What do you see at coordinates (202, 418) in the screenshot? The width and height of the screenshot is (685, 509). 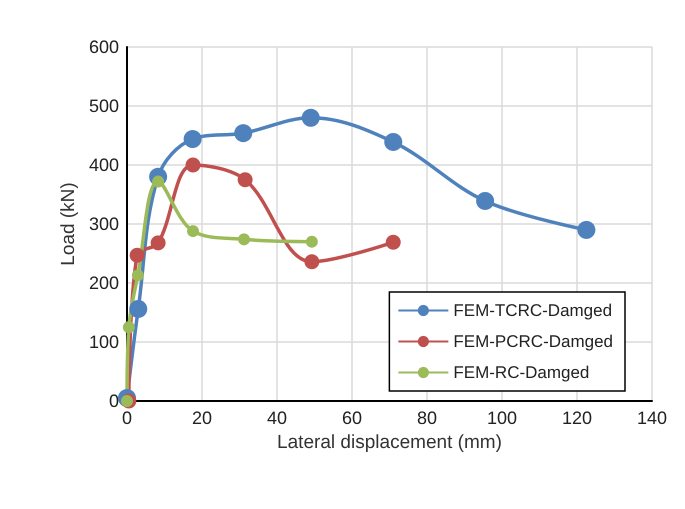 I see `x-tick-label: 20` at bounding box center [202, 418].